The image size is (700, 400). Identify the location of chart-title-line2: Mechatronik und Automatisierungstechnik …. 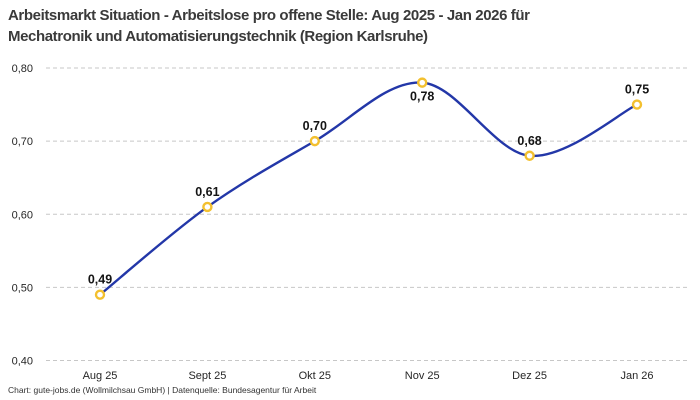
(218, 36).